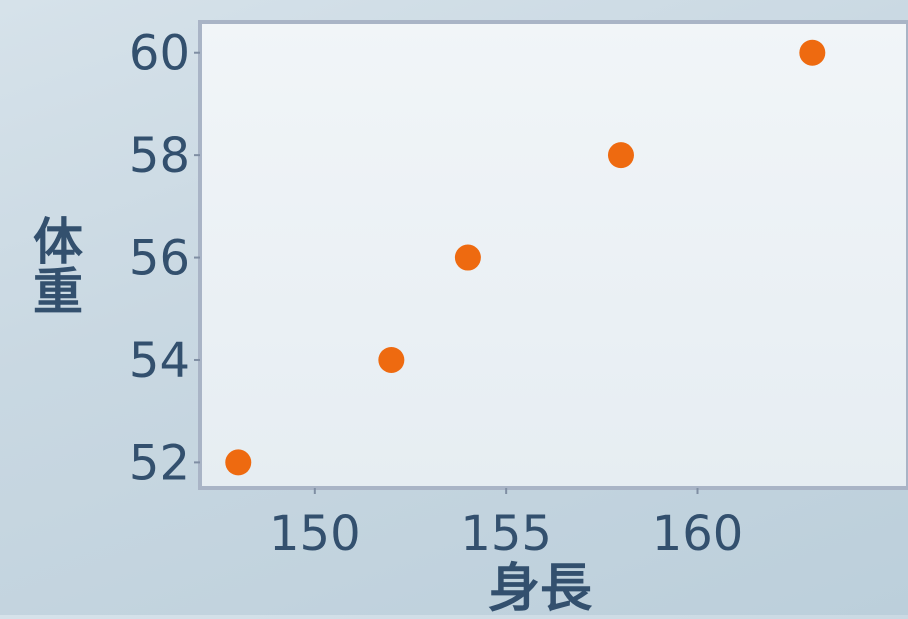  I want to click on y-tick-label: 56, so click(159, 259).